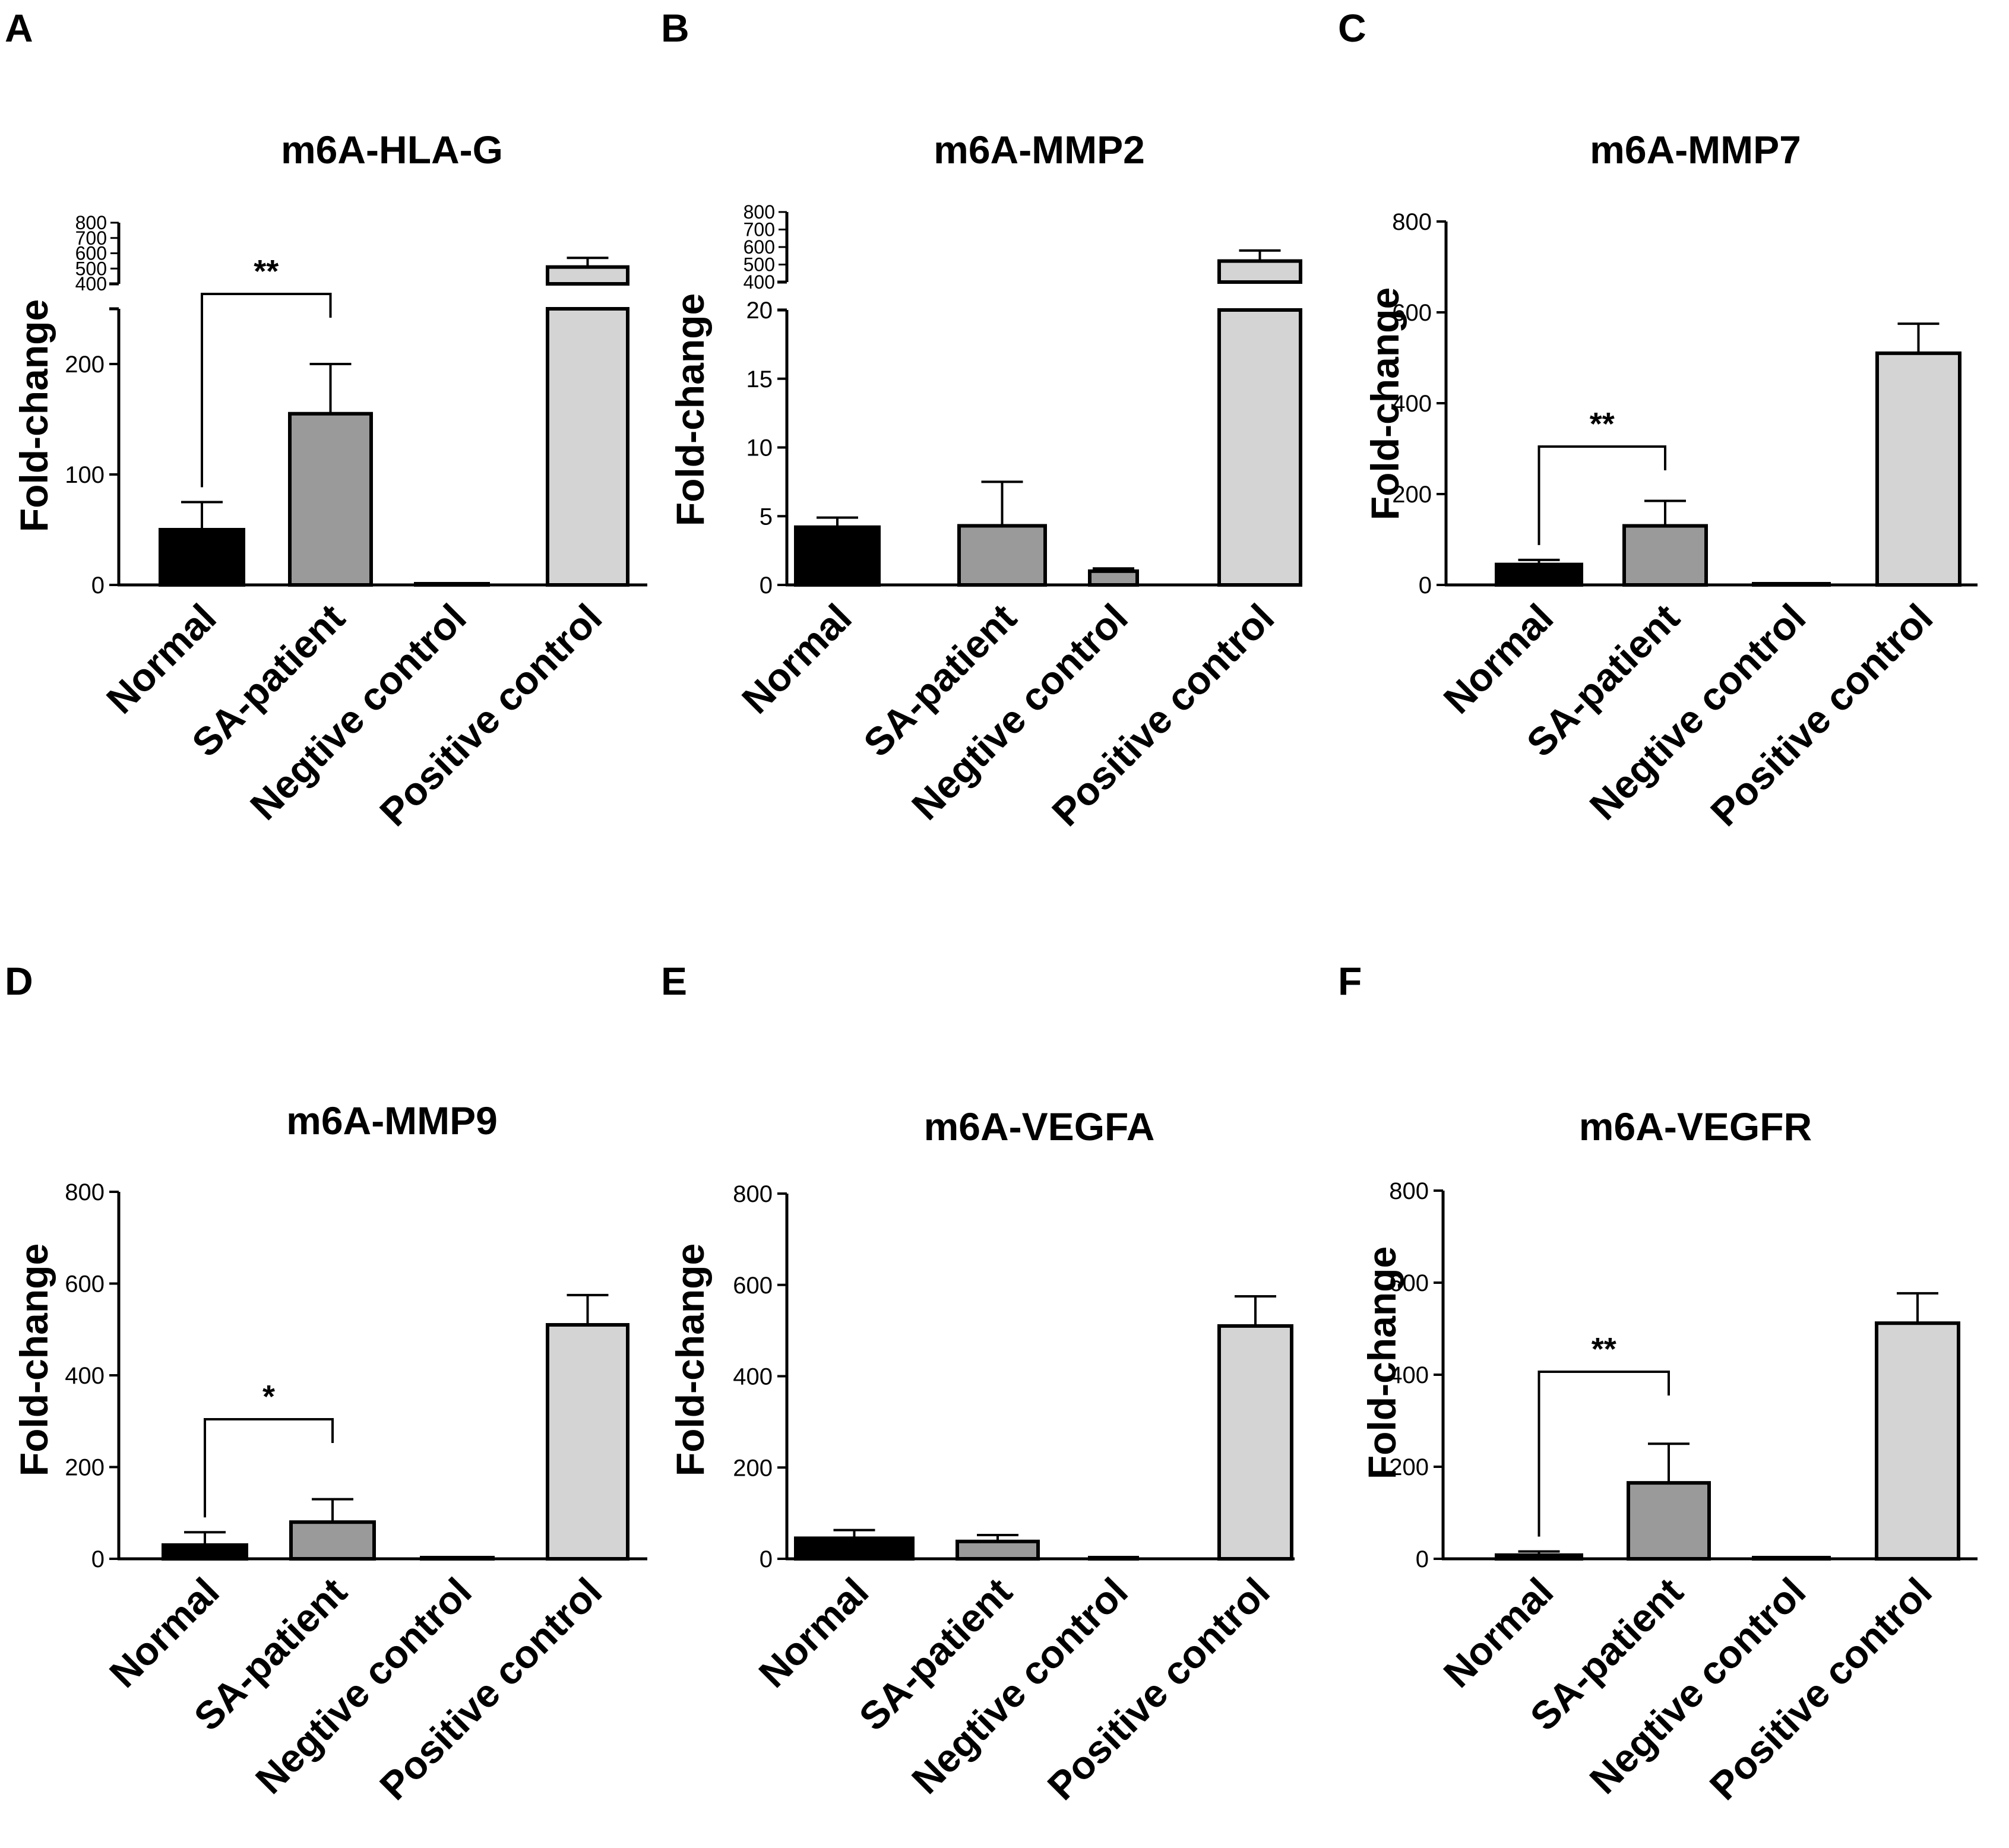 The image size is (2009, 1848). What do you see at coordinates (1039, 1126) in the screenshot?
I see `chart-title: m6A-VEGFA` at bounding box center [1039, 1126].